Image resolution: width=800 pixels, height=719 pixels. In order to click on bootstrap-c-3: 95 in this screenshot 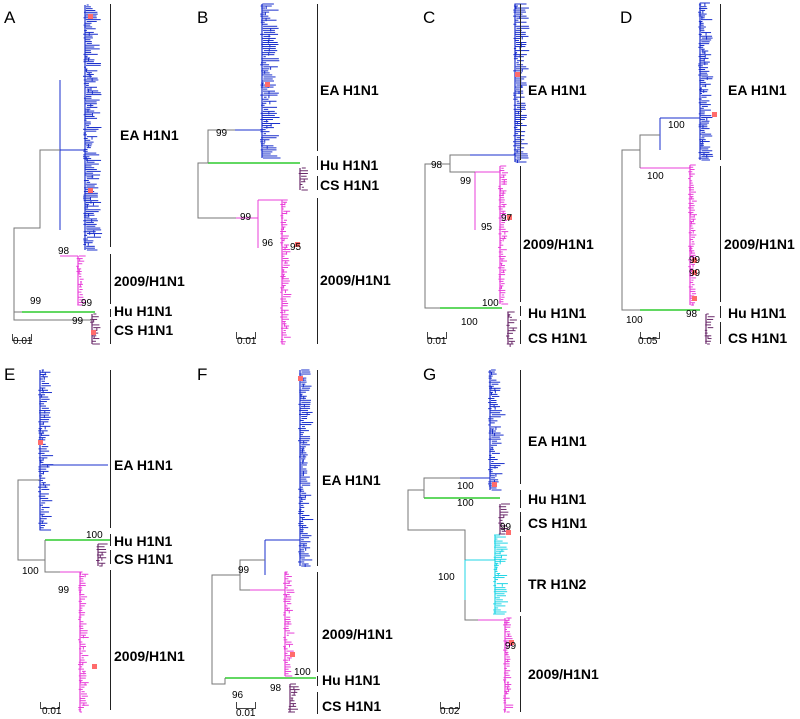, I will do `click(487, 227)`.